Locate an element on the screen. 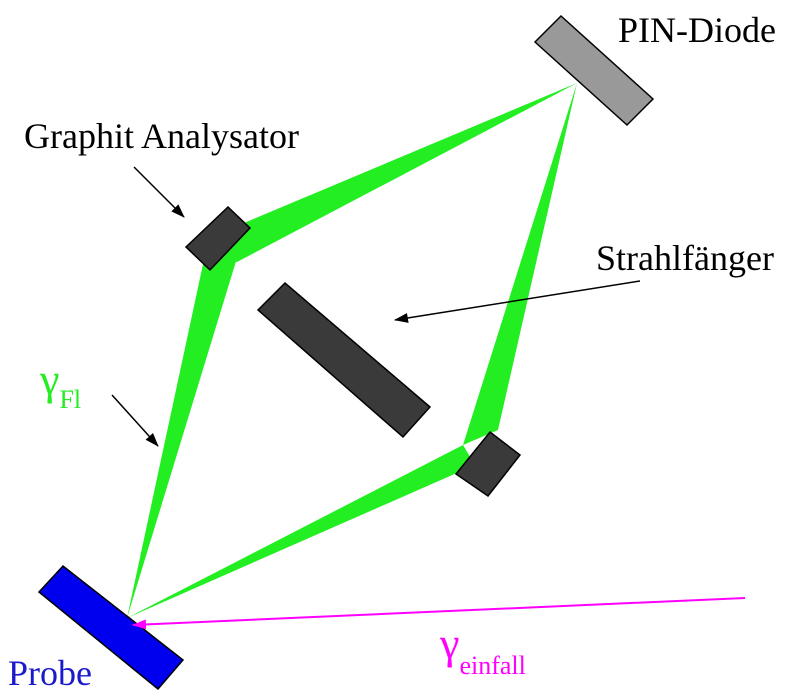  gamma-einfall-subscript: einfall is located at coordinates (492, 665).